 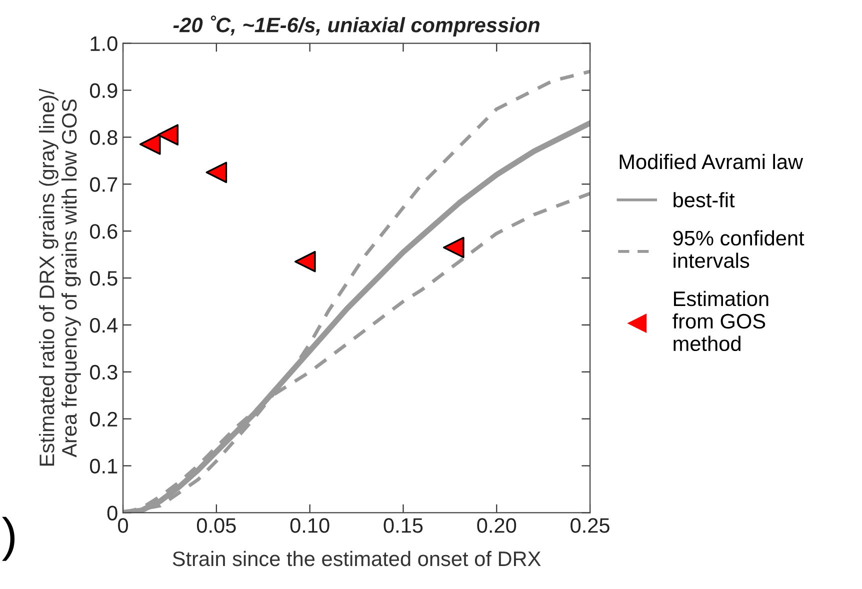 I want to click on x-tick-label: 0.10, so click(x=310, y=525).